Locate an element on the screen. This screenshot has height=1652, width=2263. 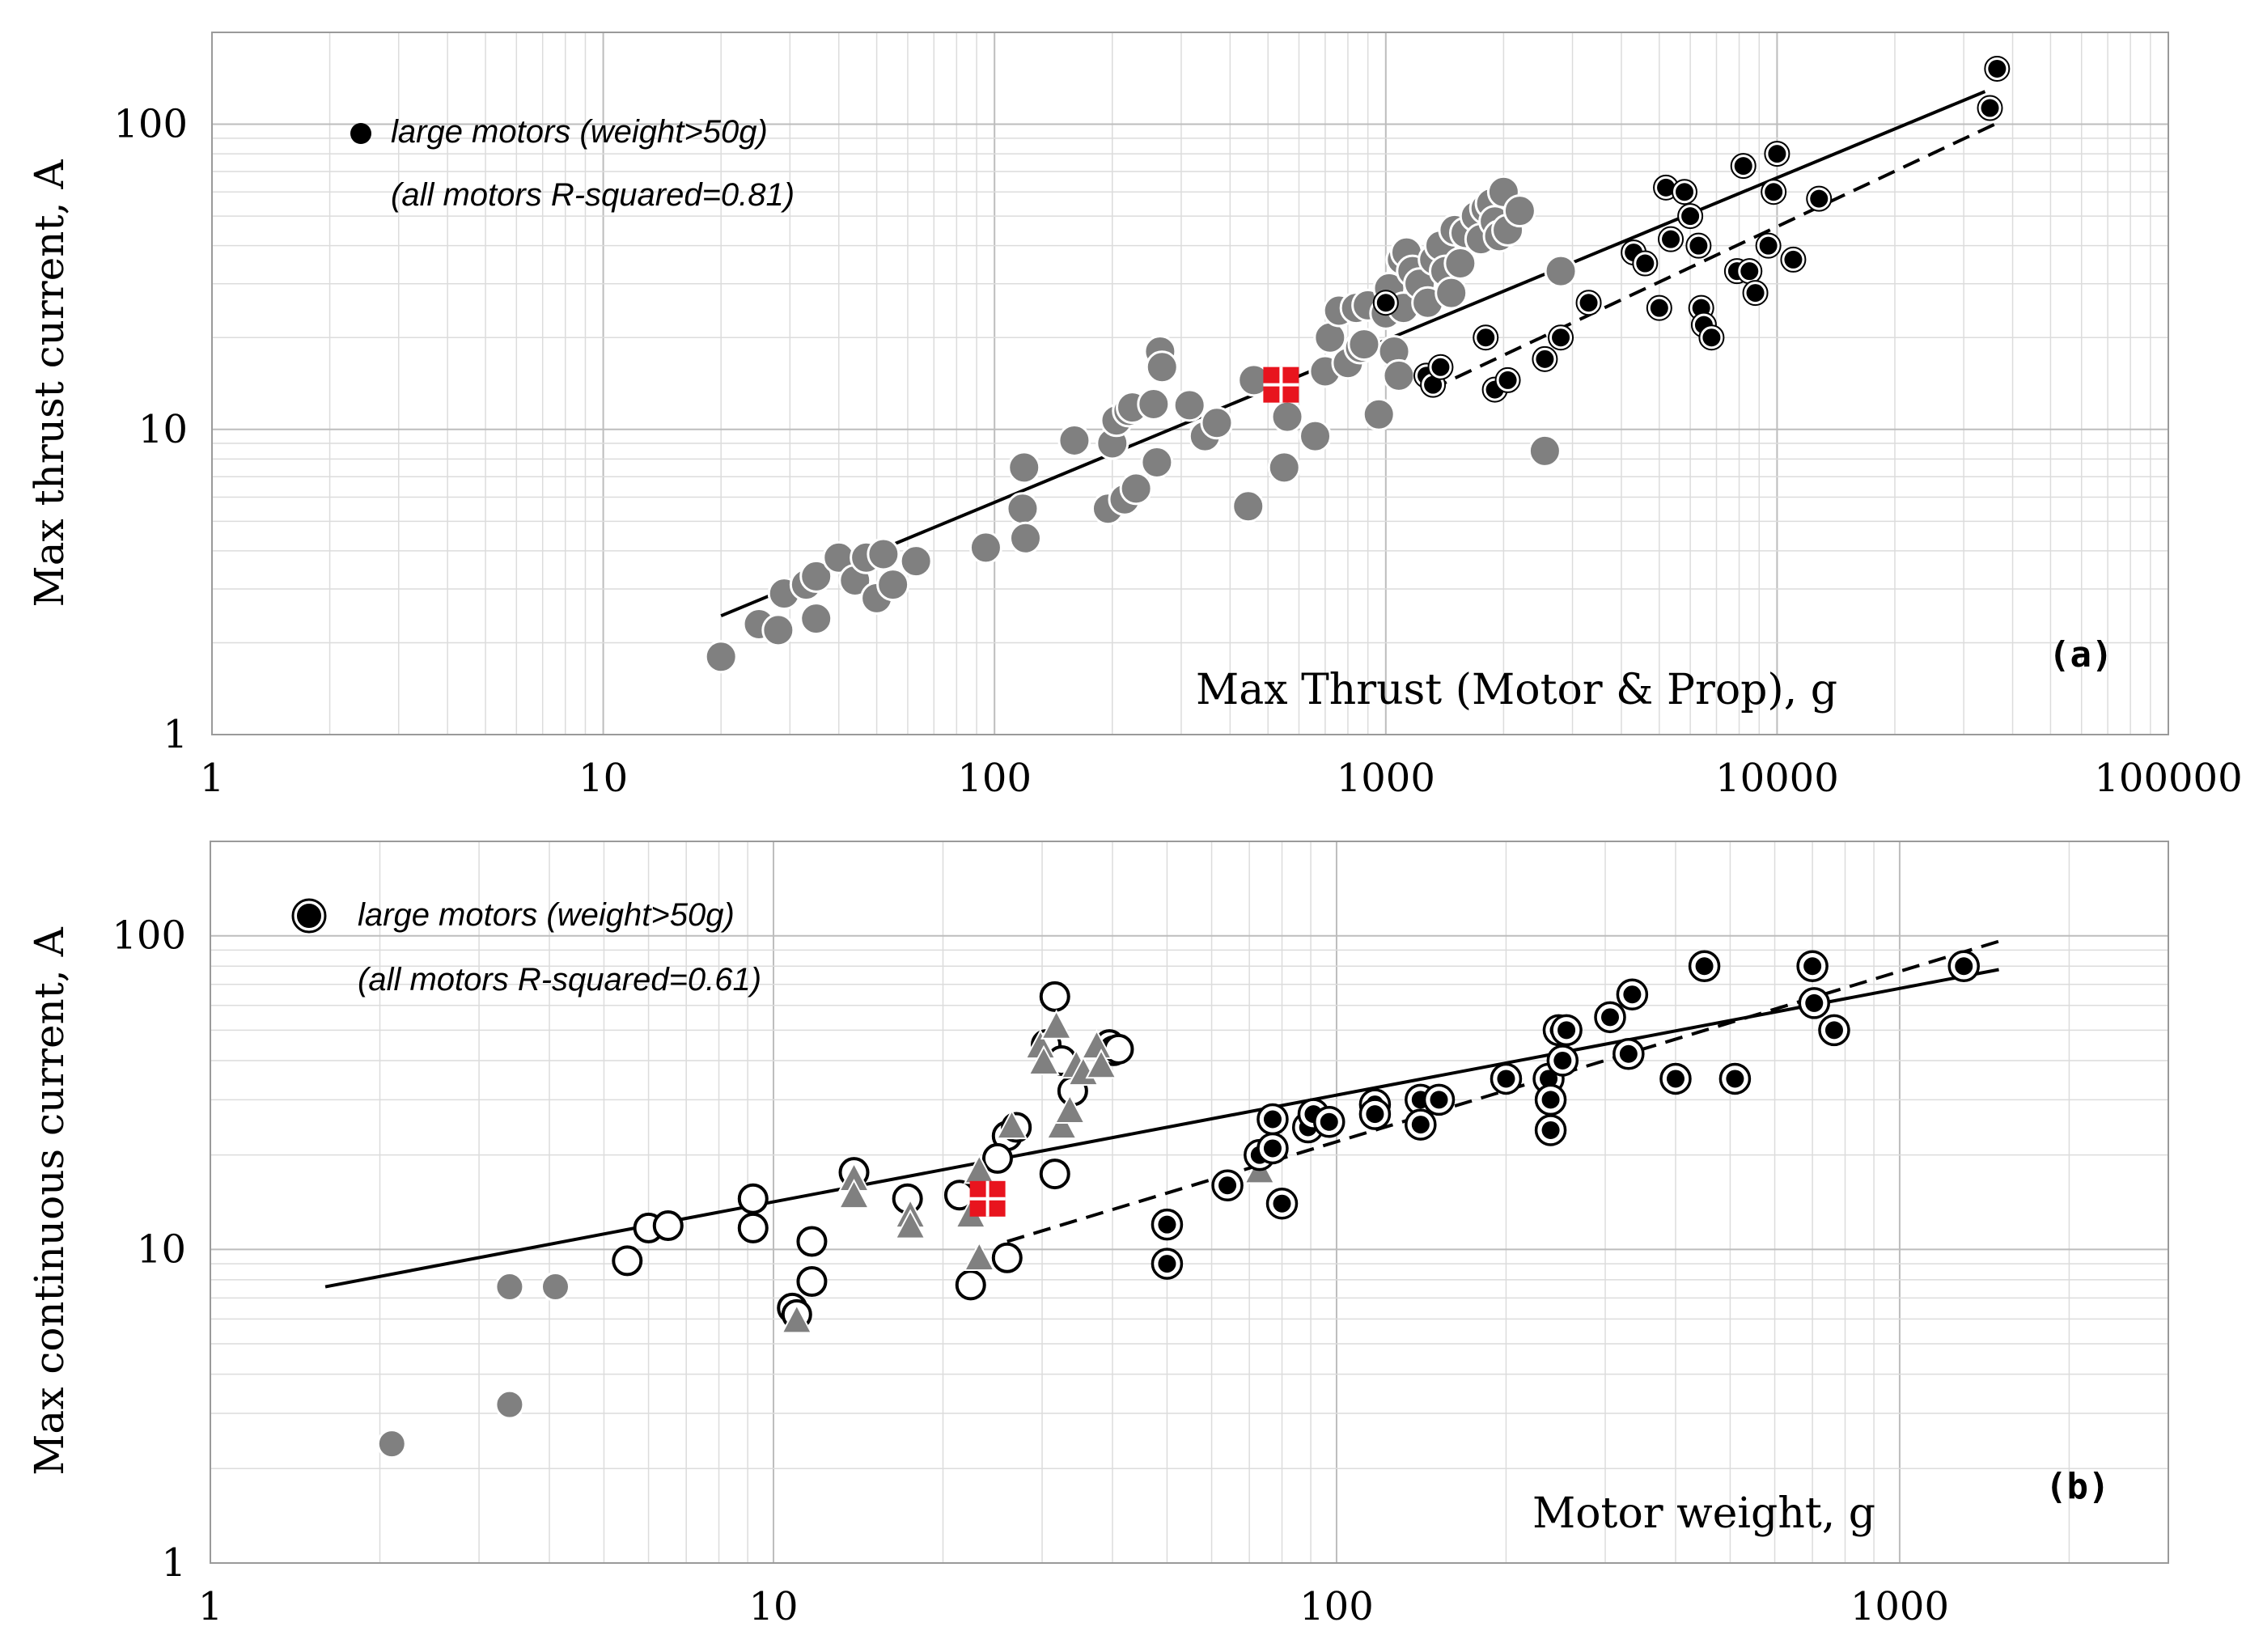
y-tick-label: 10 is located at coordinates (161, 1249).